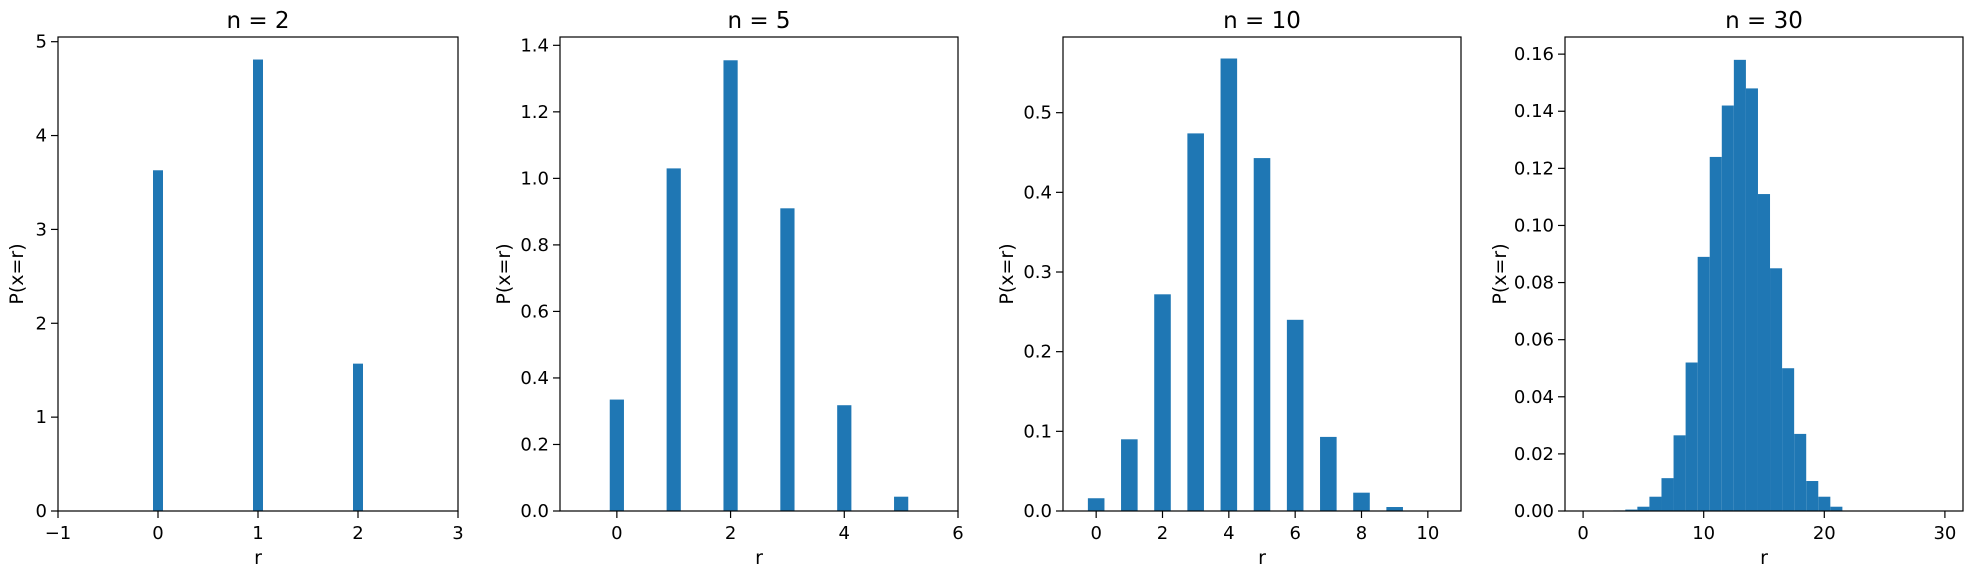 This screenshot has width=1973, height=575. What do you see at coordinates (41, 511) in the screenshot?
I see `y-tick-label: 0` at bounding box center [41, 511].